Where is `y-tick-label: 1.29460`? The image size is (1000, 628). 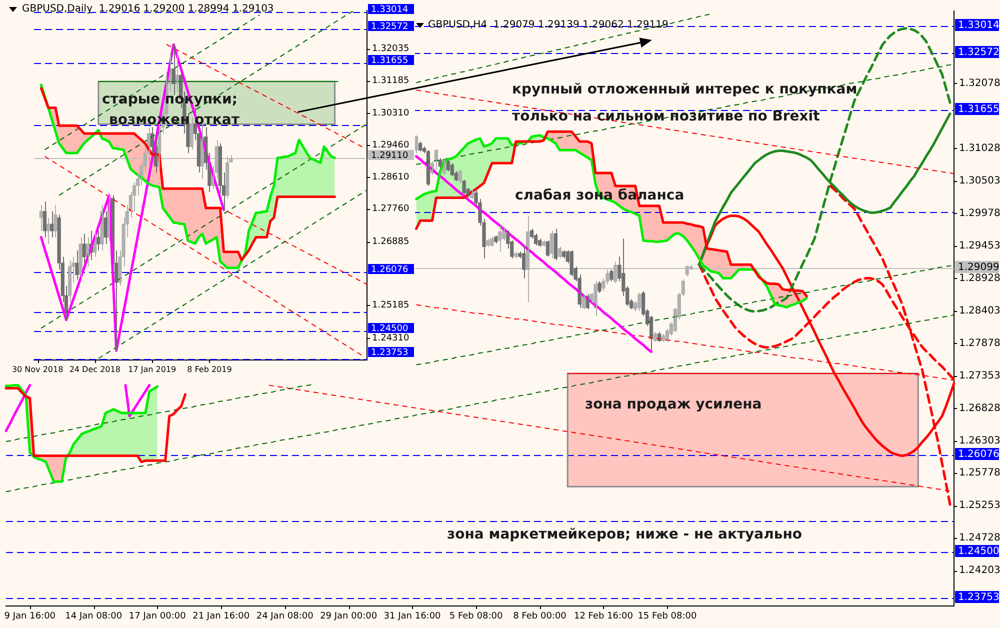
y-tick-label: 1.29460 is located at coordinates (391, 145).